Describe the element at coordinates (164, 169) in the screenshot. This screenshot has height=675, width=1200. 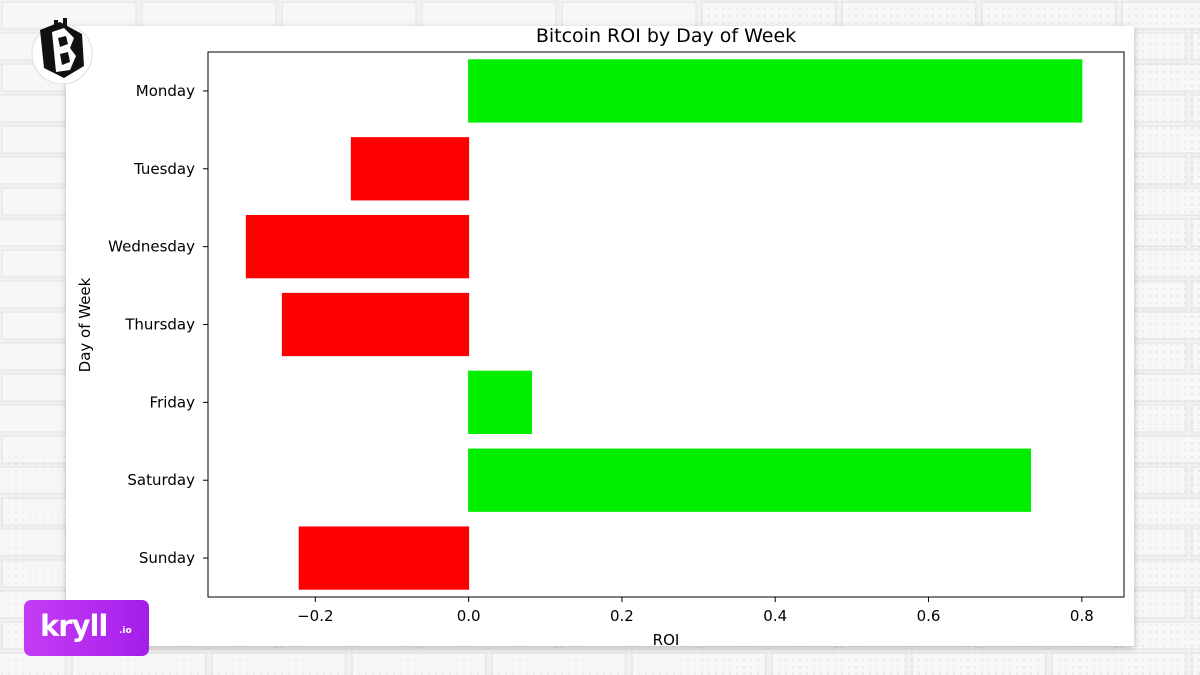
I see `y-tick-label: Tuesday` at that location.